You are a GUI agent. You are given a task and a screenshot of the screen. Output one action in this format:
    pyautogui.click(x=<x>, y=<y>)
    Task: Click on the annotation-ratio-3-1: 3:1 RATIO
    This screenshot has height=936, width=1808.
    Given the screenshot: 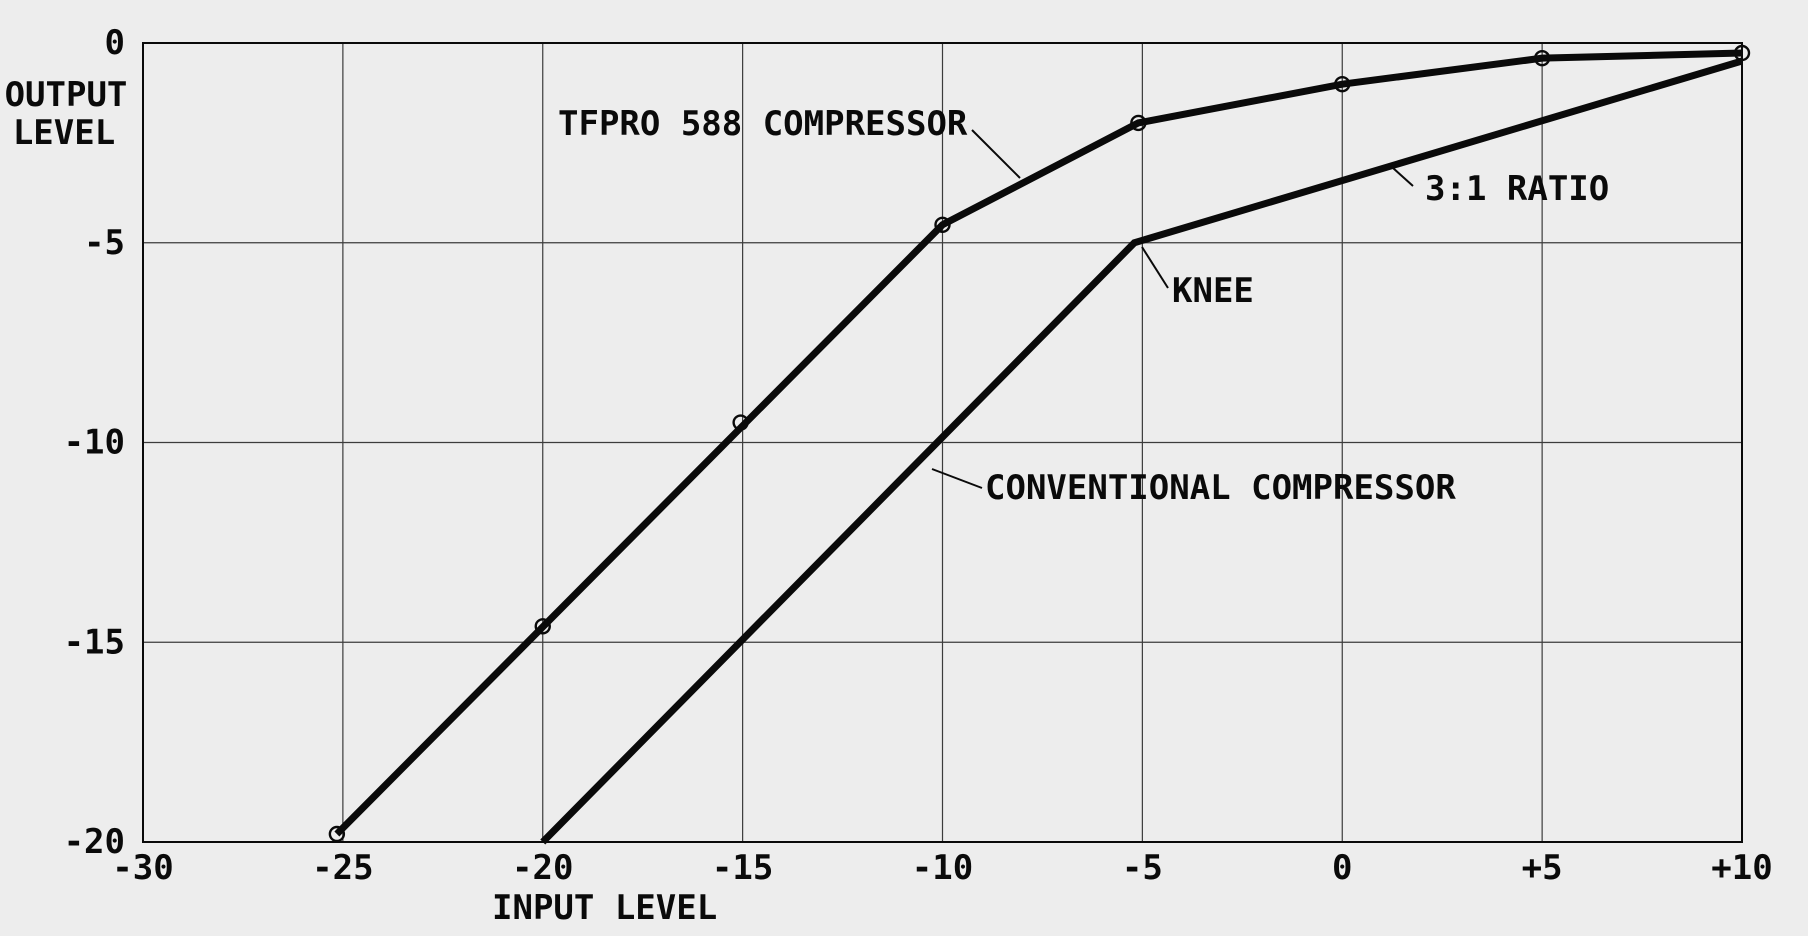 What is the action you would take?
    pyautogui.click(x=1517, y=189)
    